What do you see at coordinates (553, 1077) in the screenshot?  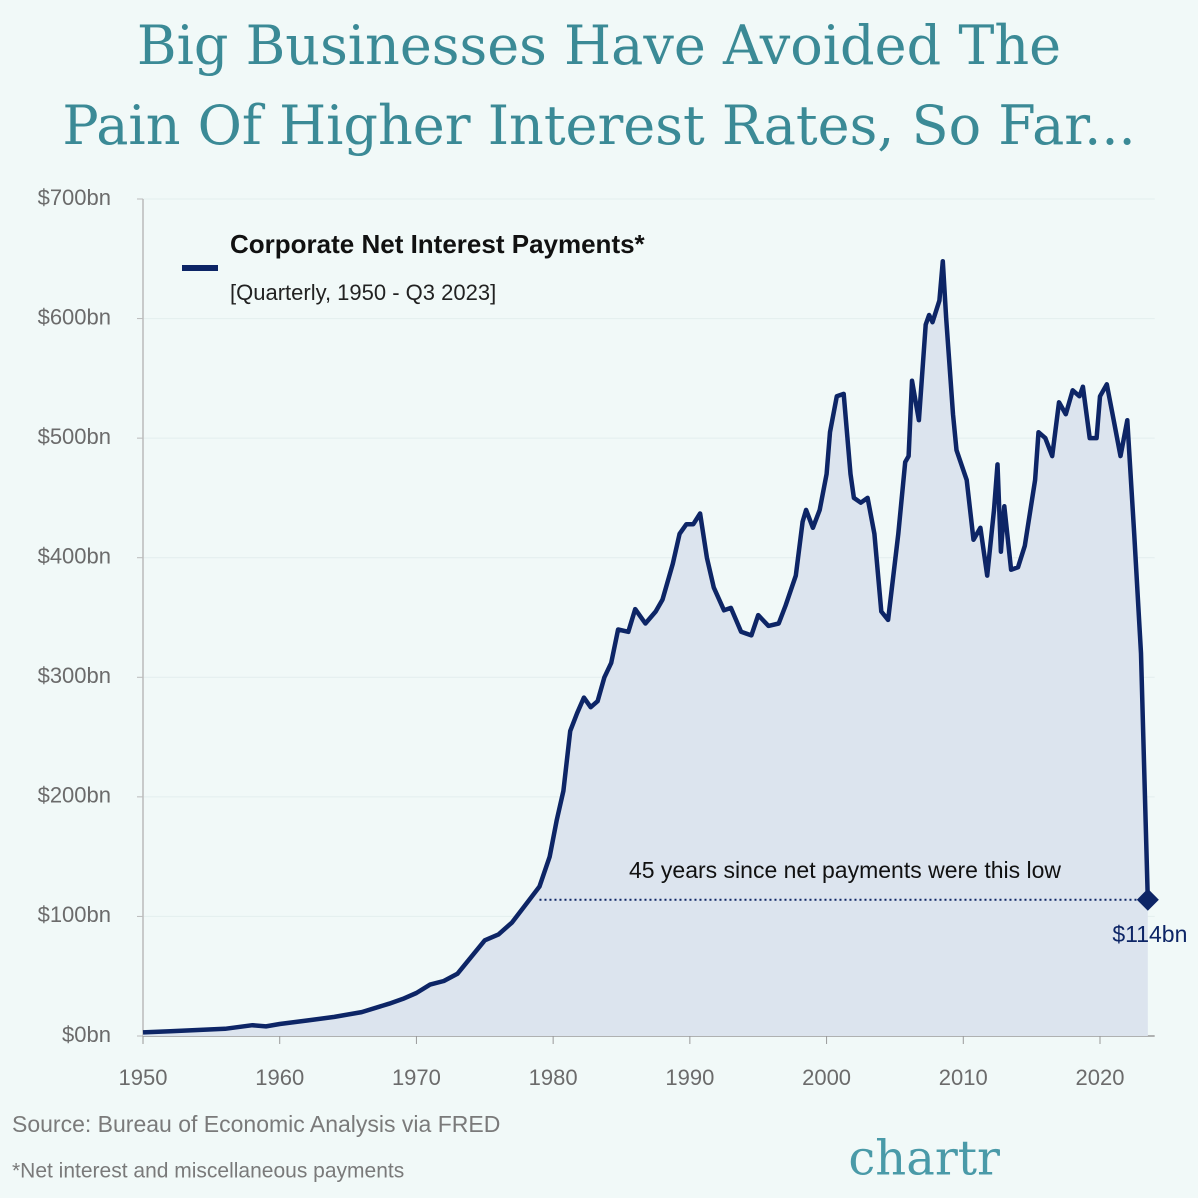 I see `x-tick-label: 1980` at bounding box center [553, 1077].